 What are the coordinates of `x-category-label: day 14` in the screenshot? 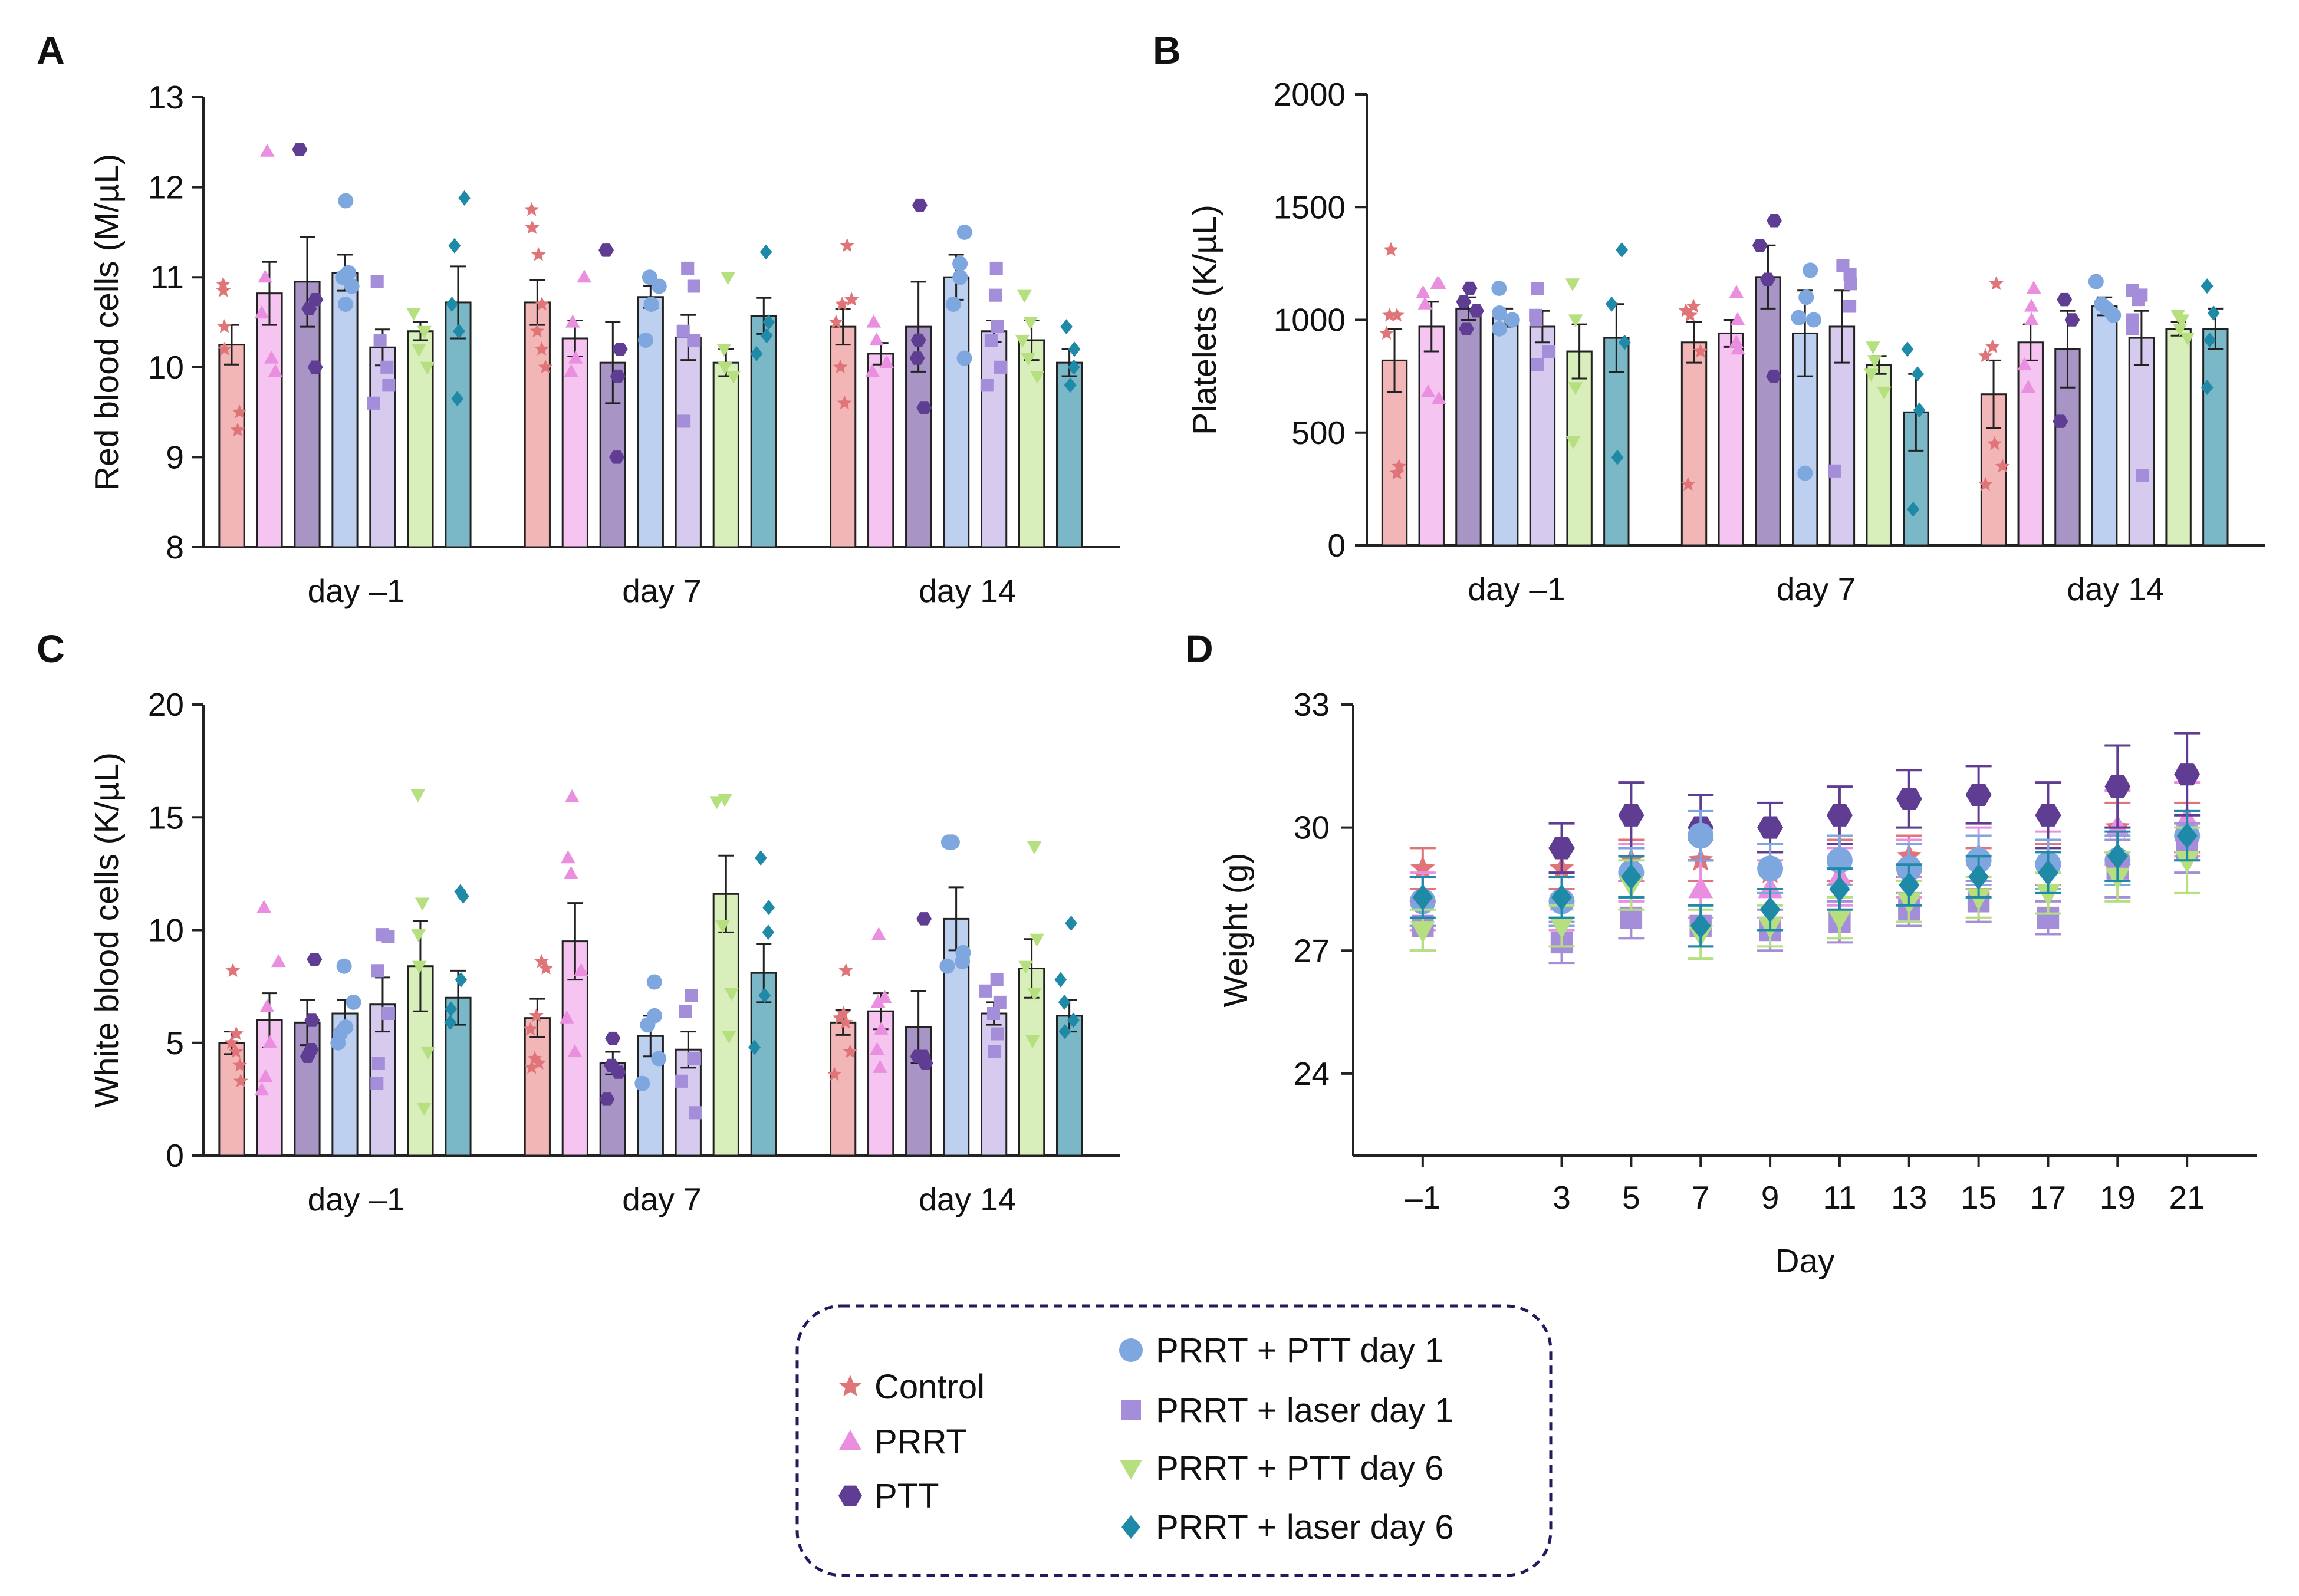 It's located at (2115, 589).